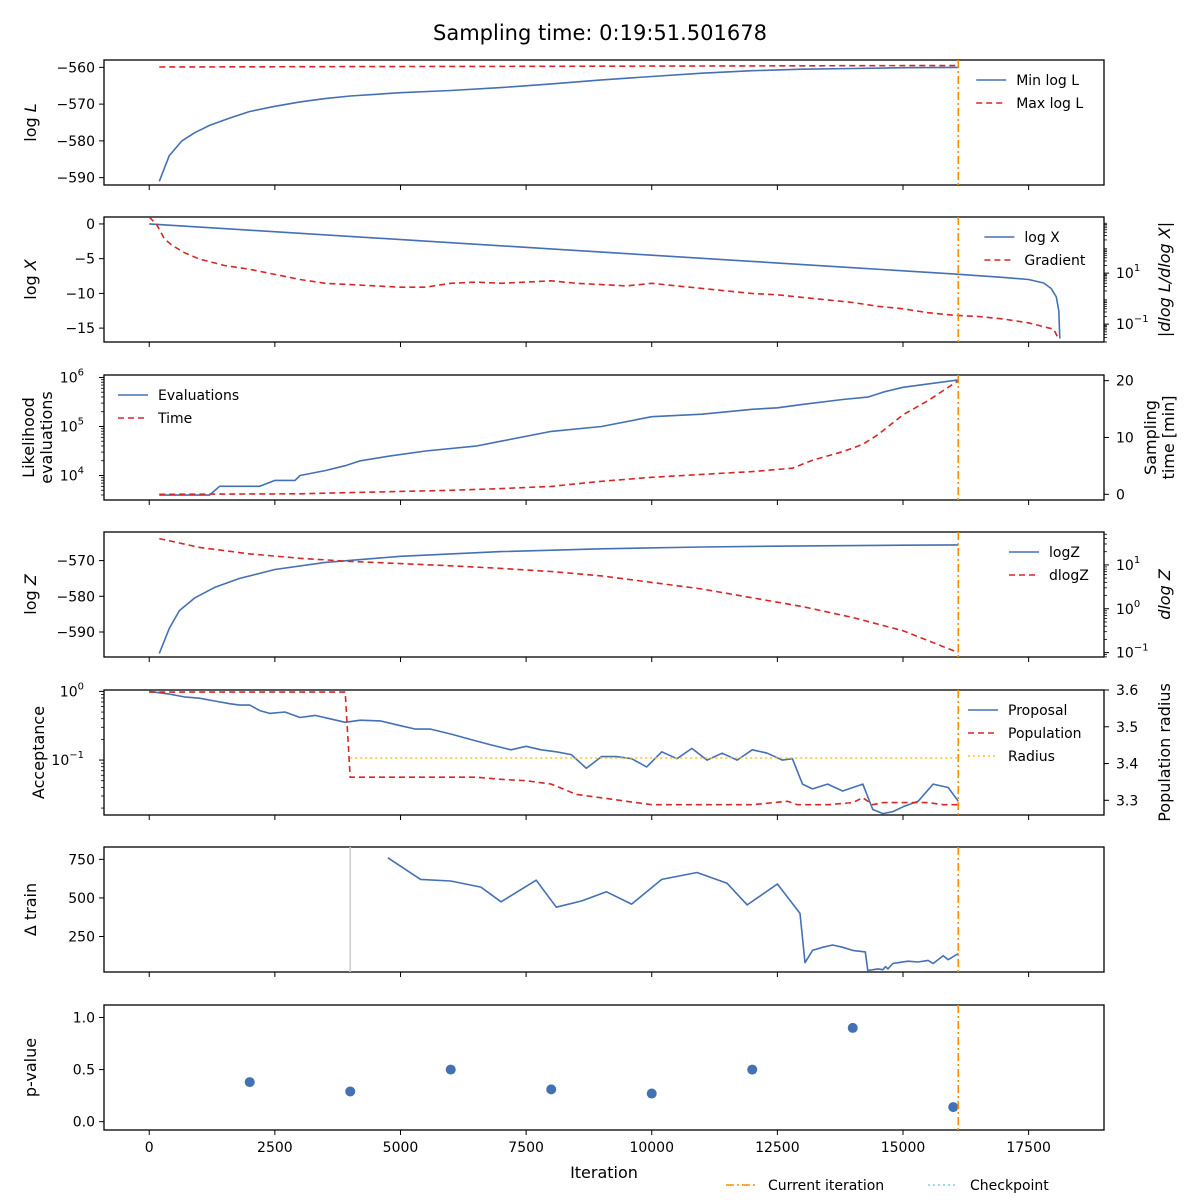  I want to click on series-line-time, so click(559, 438).